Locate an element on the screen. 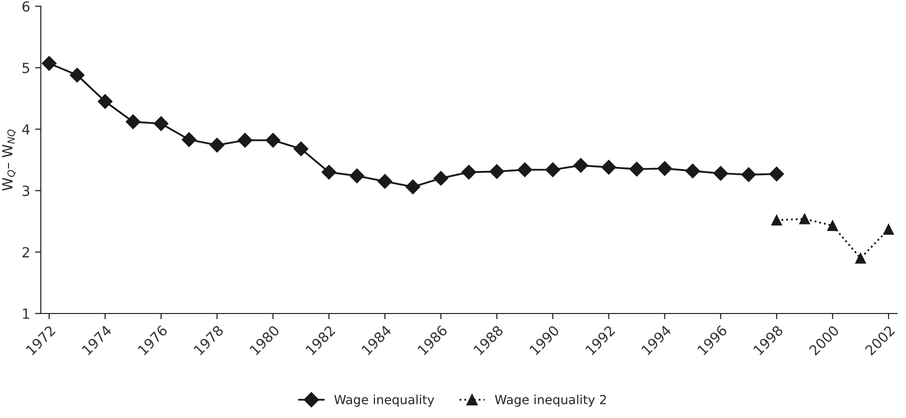 Image resolution: width=906 pixels, height=418 pixels. y-axis-title: W$_{Q}$– W$_{NQ}$ is located at coordinates (9, 160).